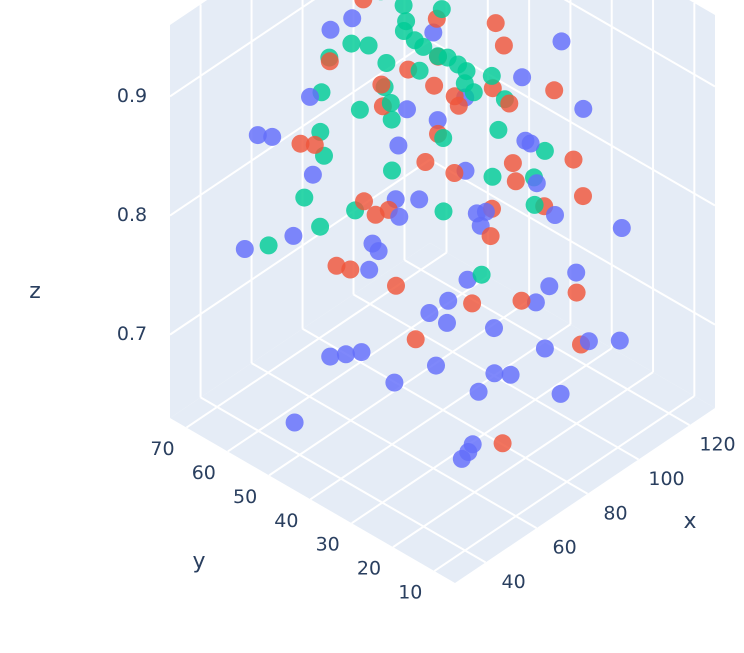  What do you see at coordinates (204, 473) in the screenshot?
I see `y-tick-label: 60` at bounding box center [204, 473].